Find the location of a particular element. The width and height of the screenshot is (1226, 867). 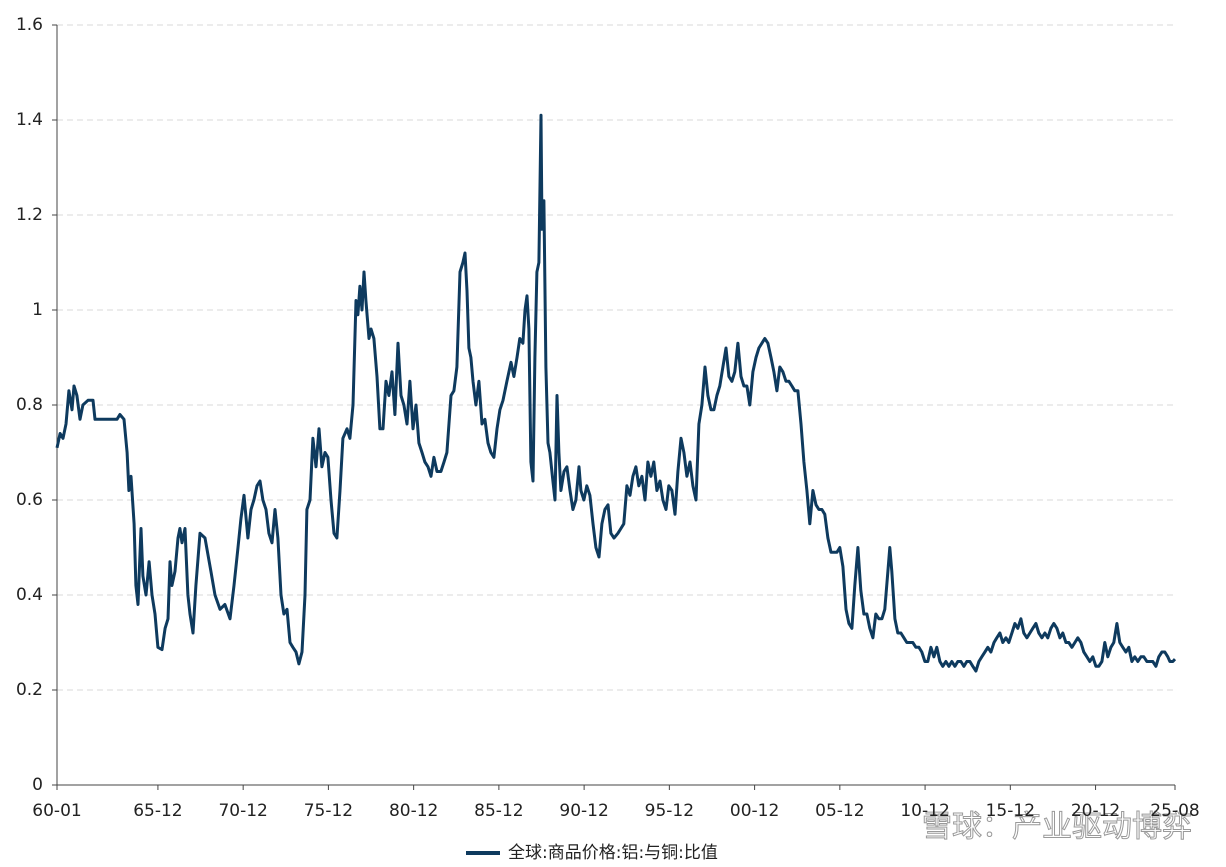

x-tick-label: 20-12 is located at coordinates (1095, 811).